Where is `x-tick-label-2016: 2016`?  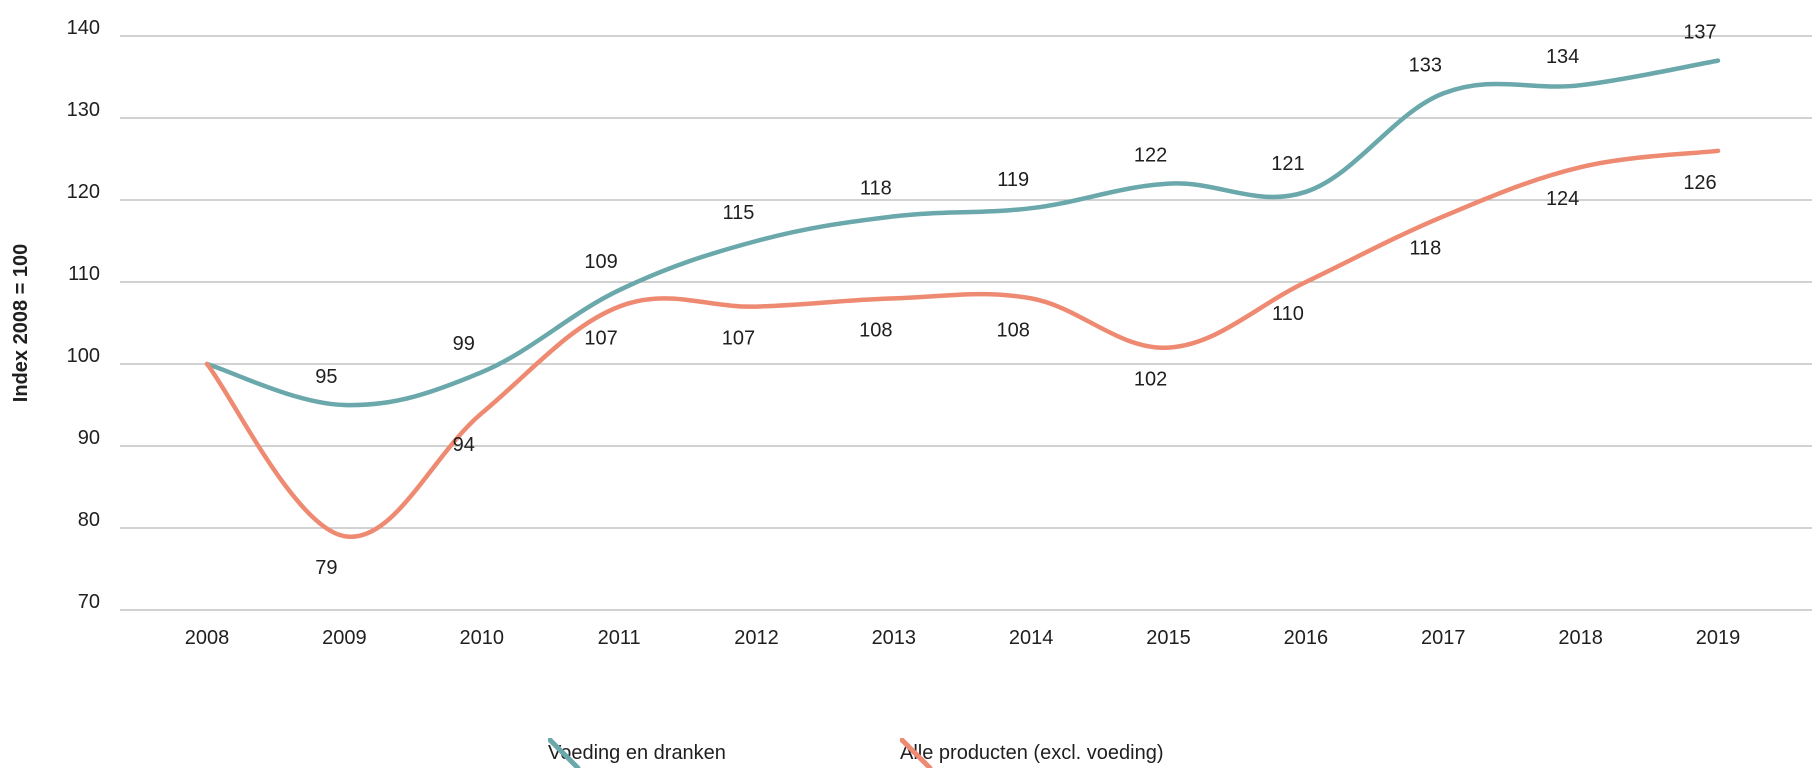 x-tick-label-2016: 2016 is located at coordinates (1306, 638).